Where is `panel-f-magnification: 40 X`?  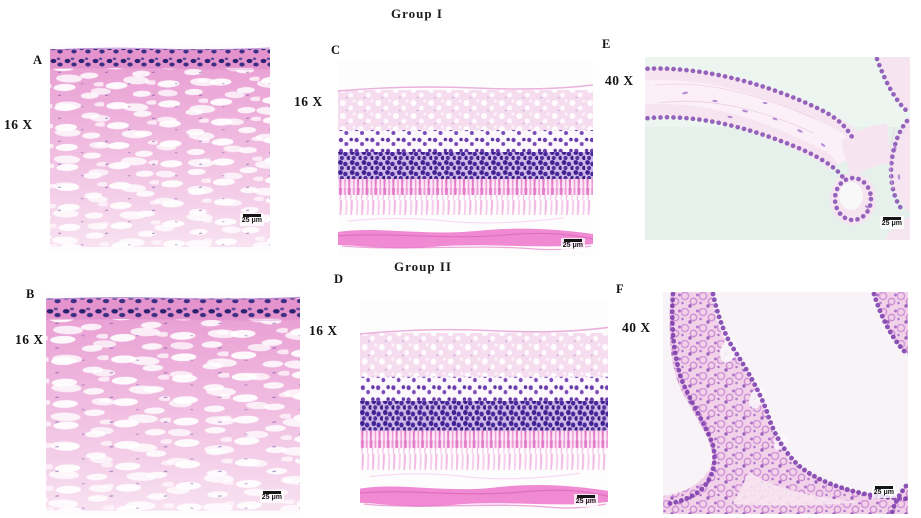 panel-f-magnification: 40 X is located at coordinates (636, 327).